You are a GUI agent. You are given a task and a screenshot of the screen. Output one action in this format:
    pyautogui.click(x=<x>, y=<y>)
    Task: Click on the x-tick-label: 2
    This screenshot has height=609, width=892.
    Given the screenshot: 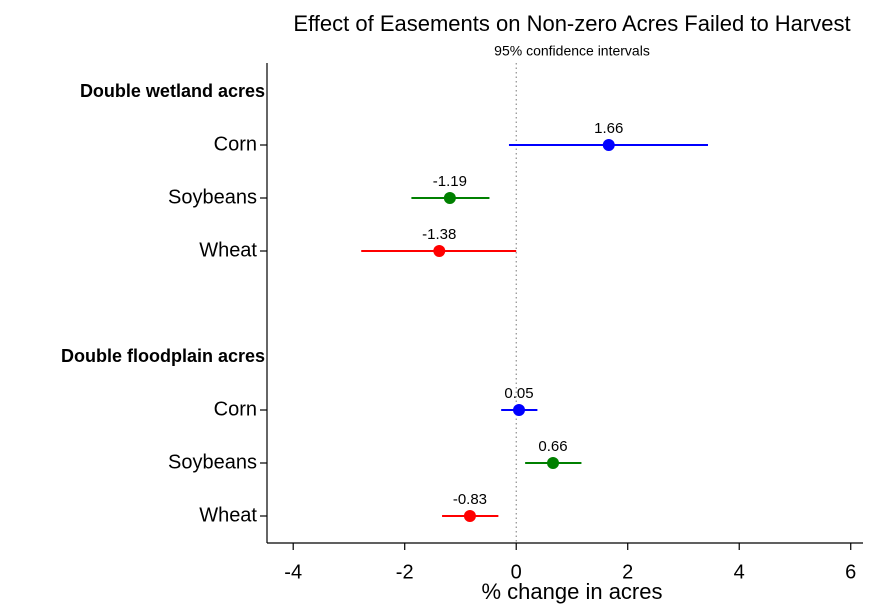 What is the action you would take?
    pyautogui.click(x=627, y=572)
    